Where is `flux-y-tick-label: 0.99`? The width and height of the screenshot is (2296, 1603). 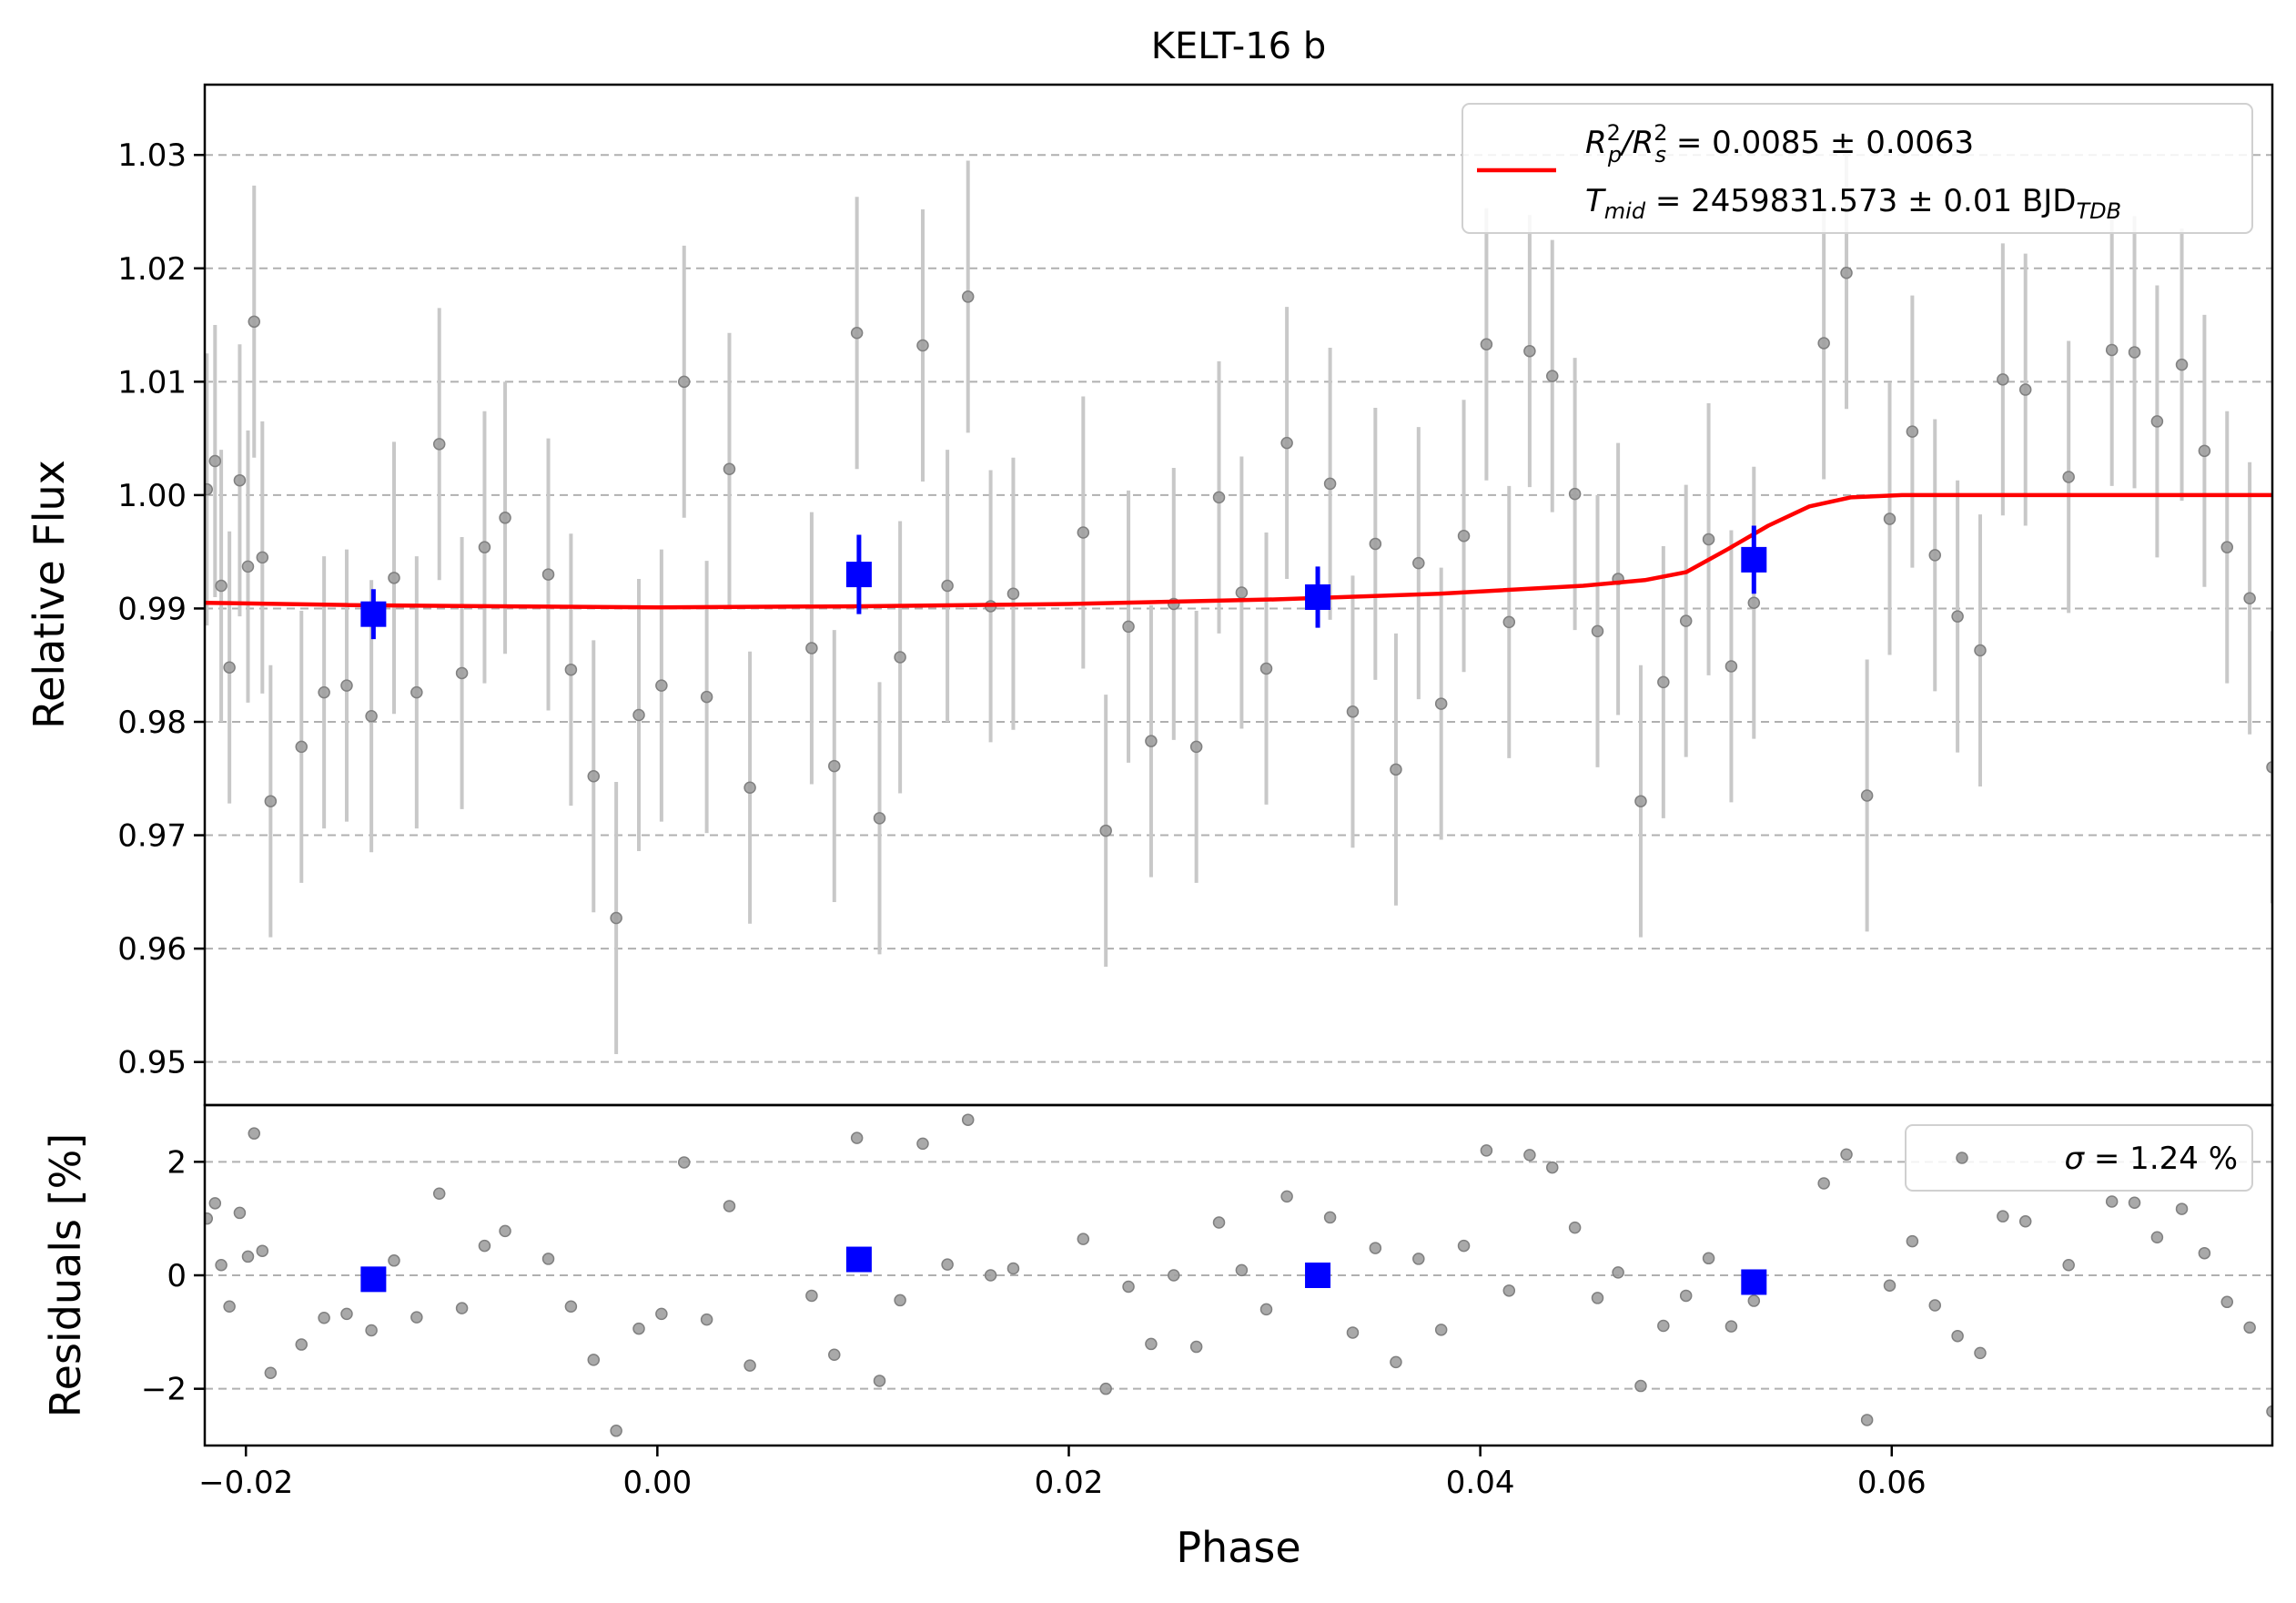
flux-y-tick-label: 0.99 is located at coordinates (152, 609).